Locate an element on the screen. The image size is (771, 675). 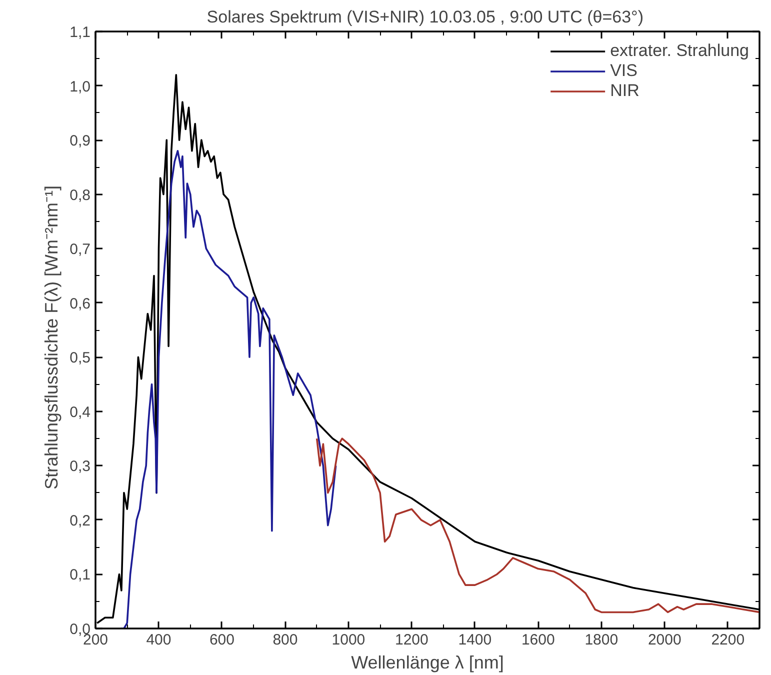
legend-label: VIS is located at coordinates (624, 71).